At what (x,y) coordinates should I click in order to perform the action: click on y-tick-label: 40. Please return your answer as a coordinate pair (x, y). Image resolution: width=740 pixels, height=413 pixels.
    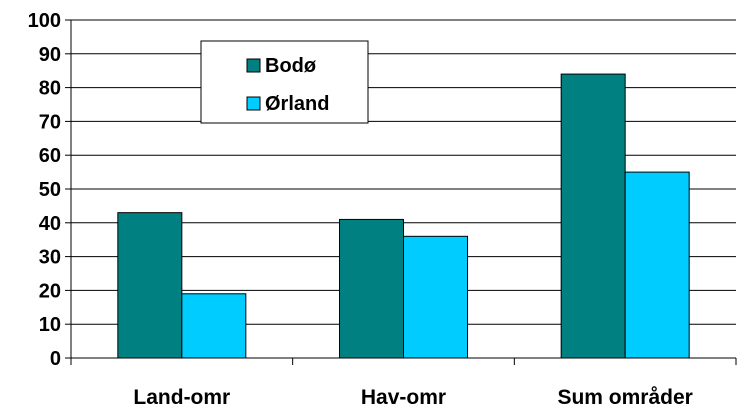
    Looking at the image, I should click on (50, 224).